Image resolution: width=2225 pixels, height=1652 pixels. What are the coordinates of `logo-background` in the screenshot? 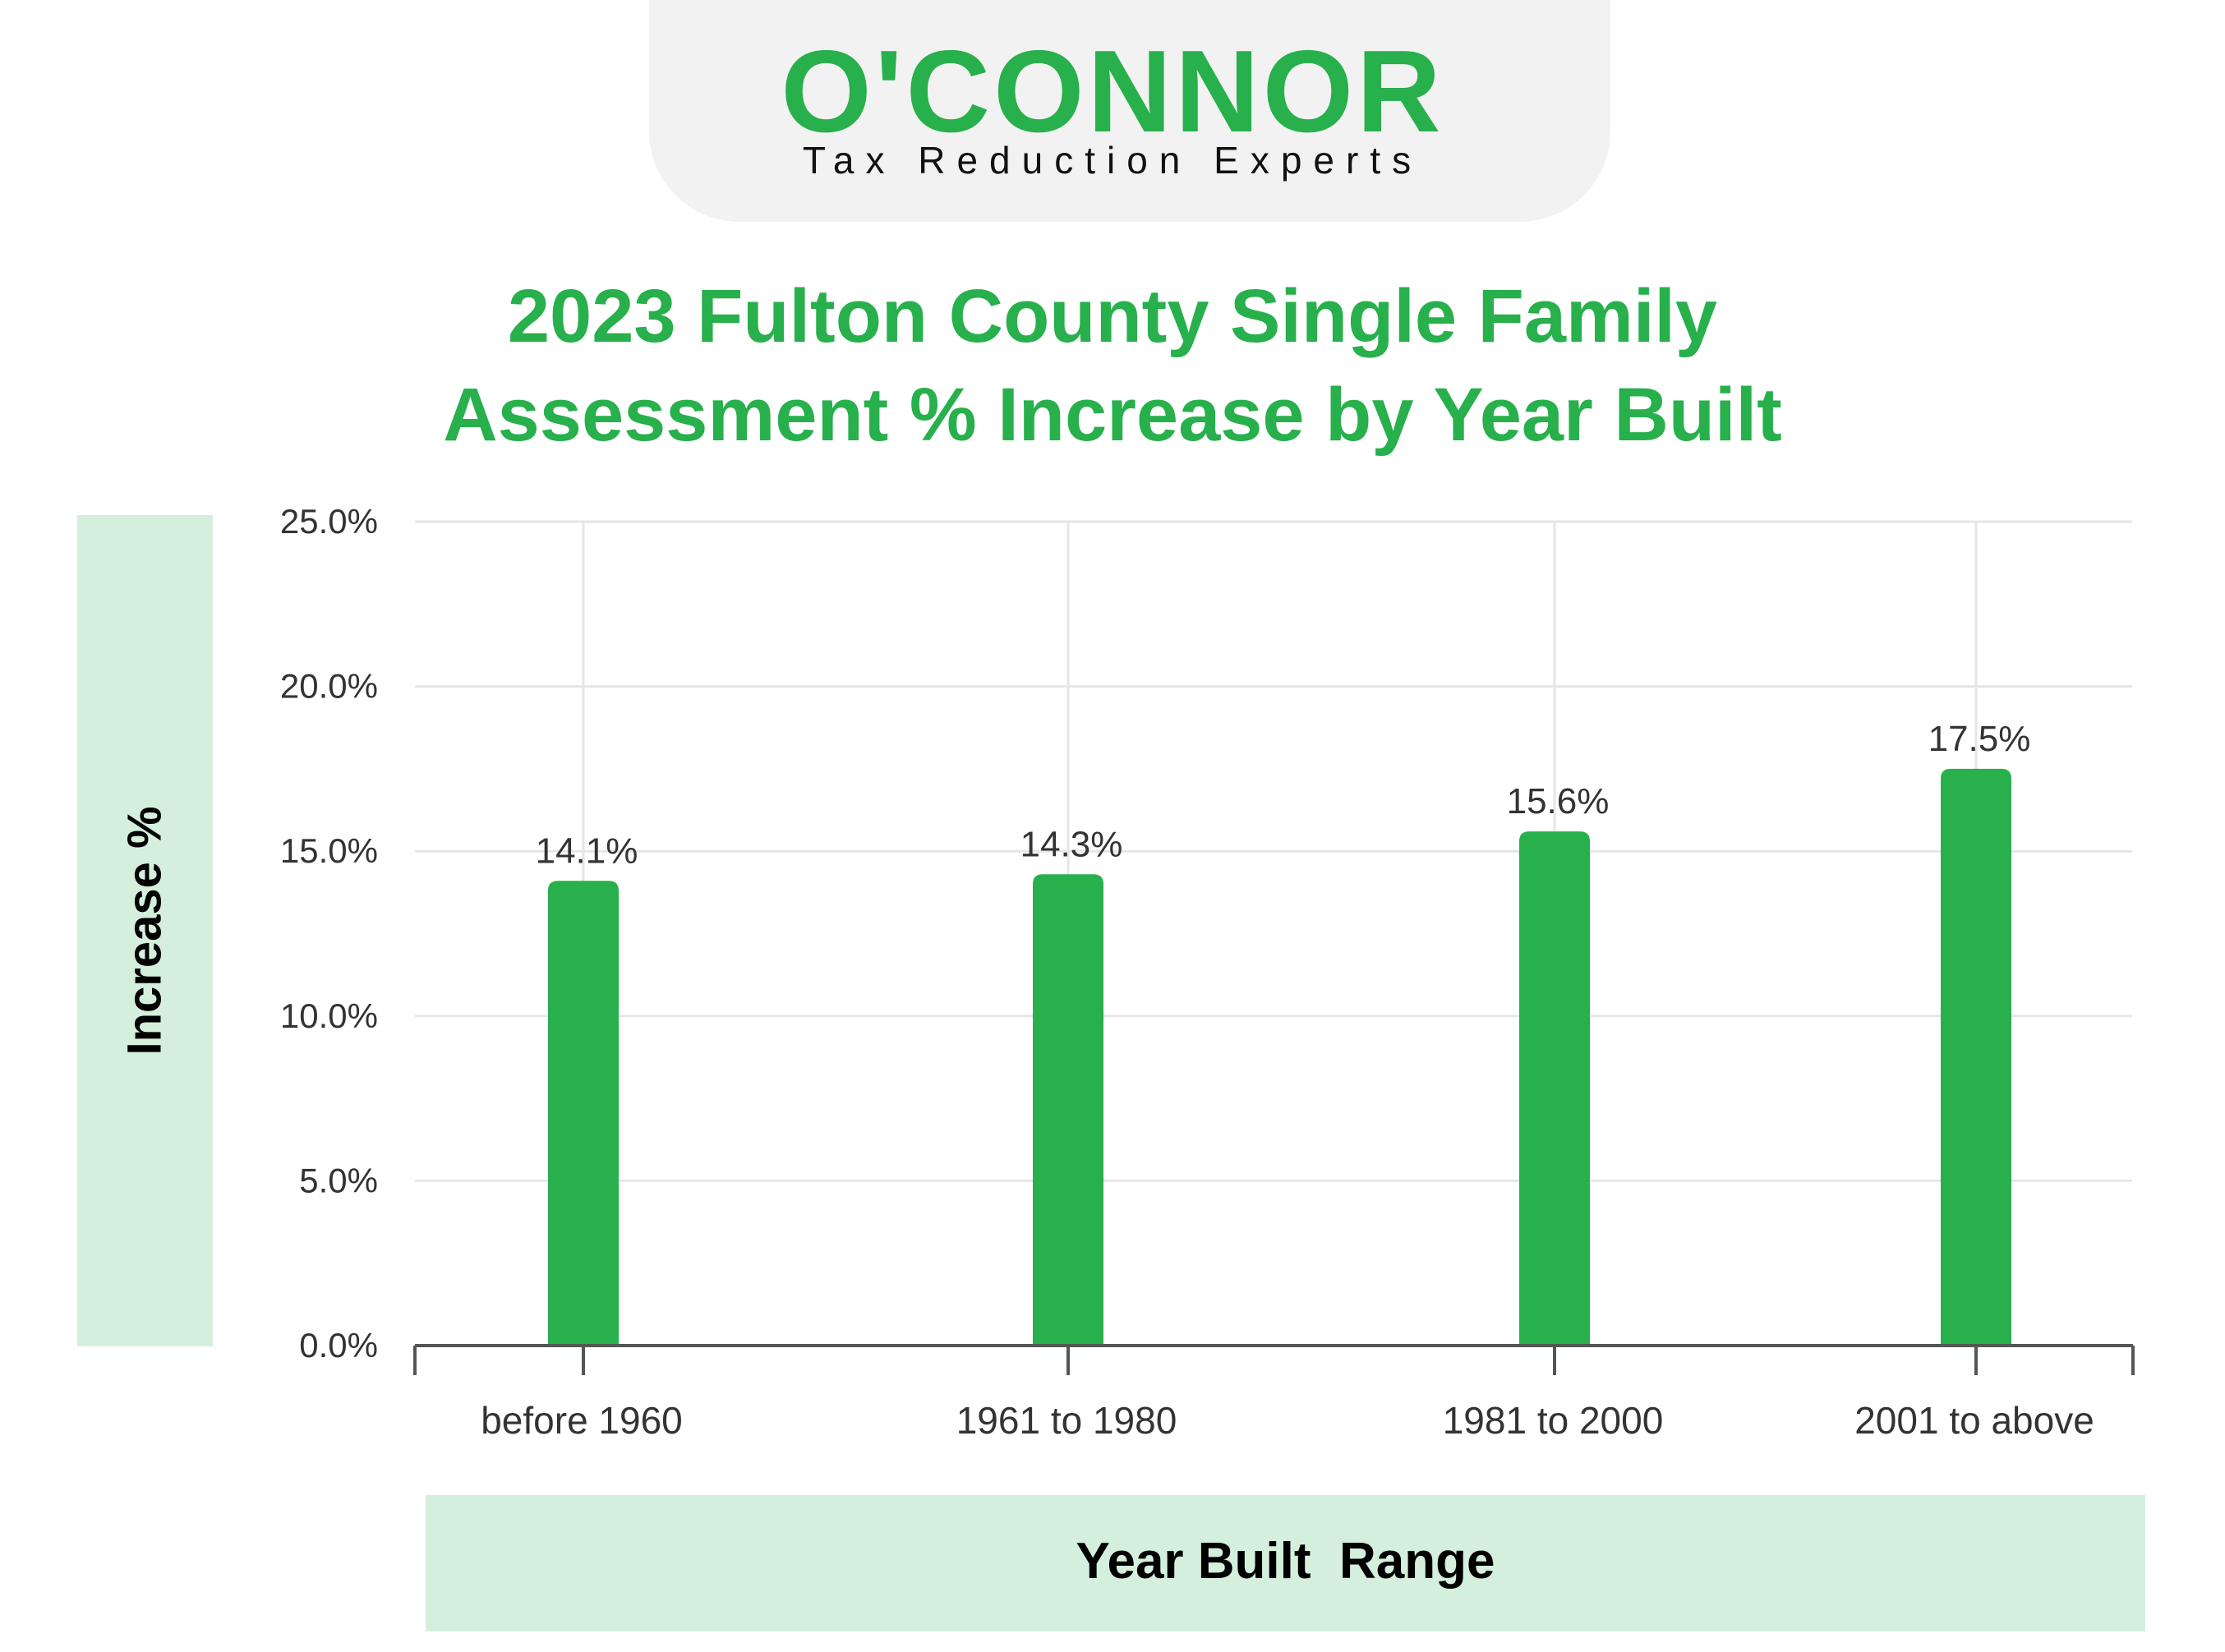 It's located at (1129, 111).